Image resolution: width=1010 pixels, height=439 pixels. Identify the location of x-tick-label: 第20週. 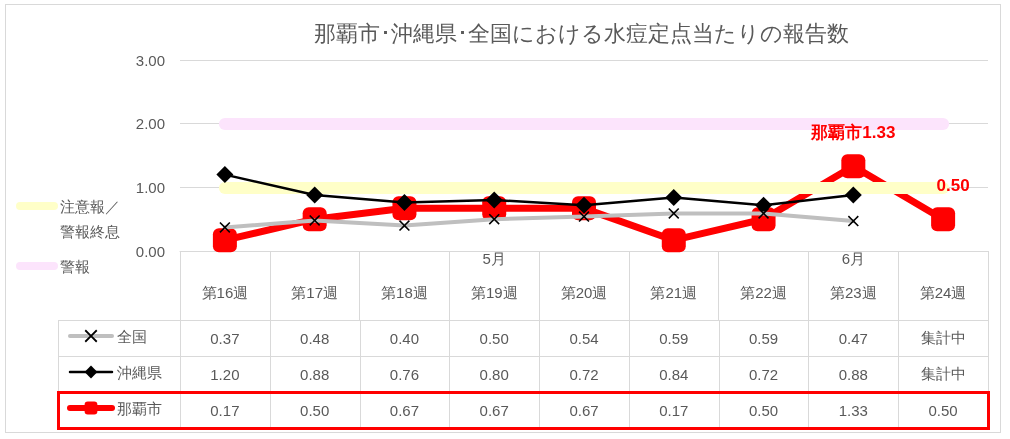
(584, 292).